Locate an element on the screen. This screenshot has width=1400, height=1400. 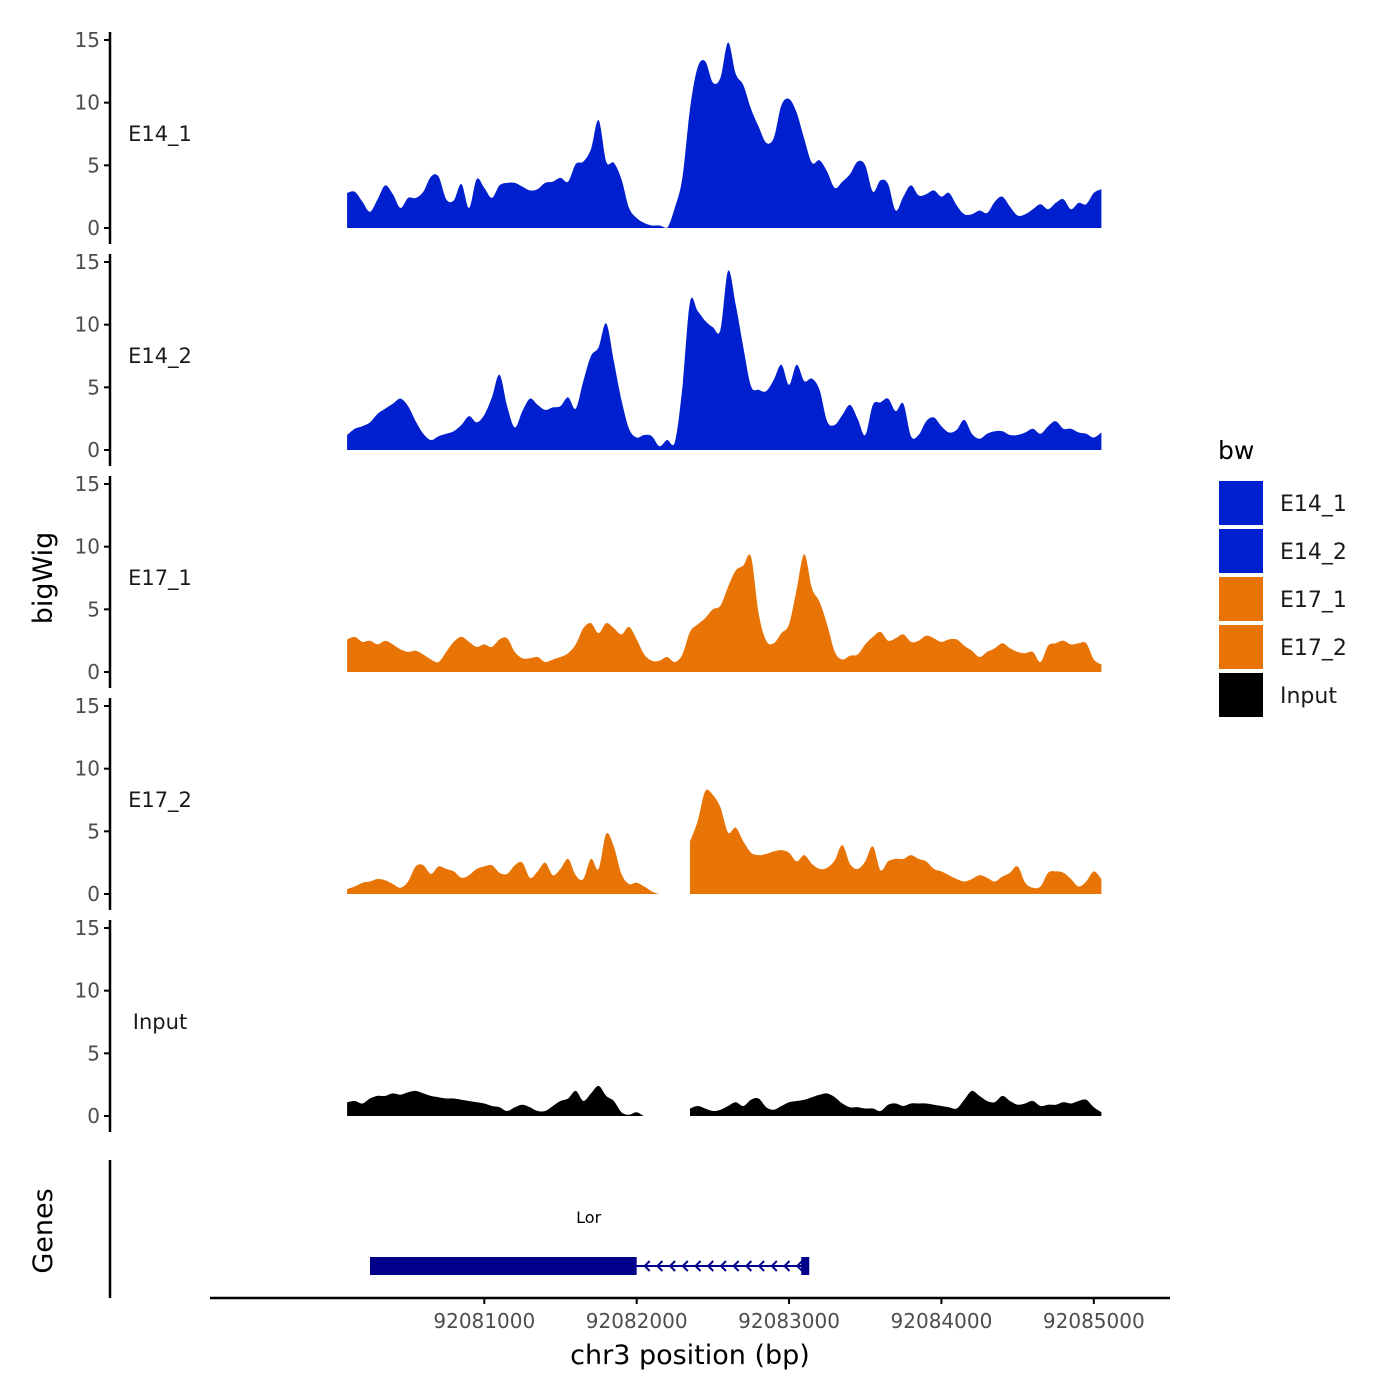
legend-title: bw is located at coordinates (1236, 450).